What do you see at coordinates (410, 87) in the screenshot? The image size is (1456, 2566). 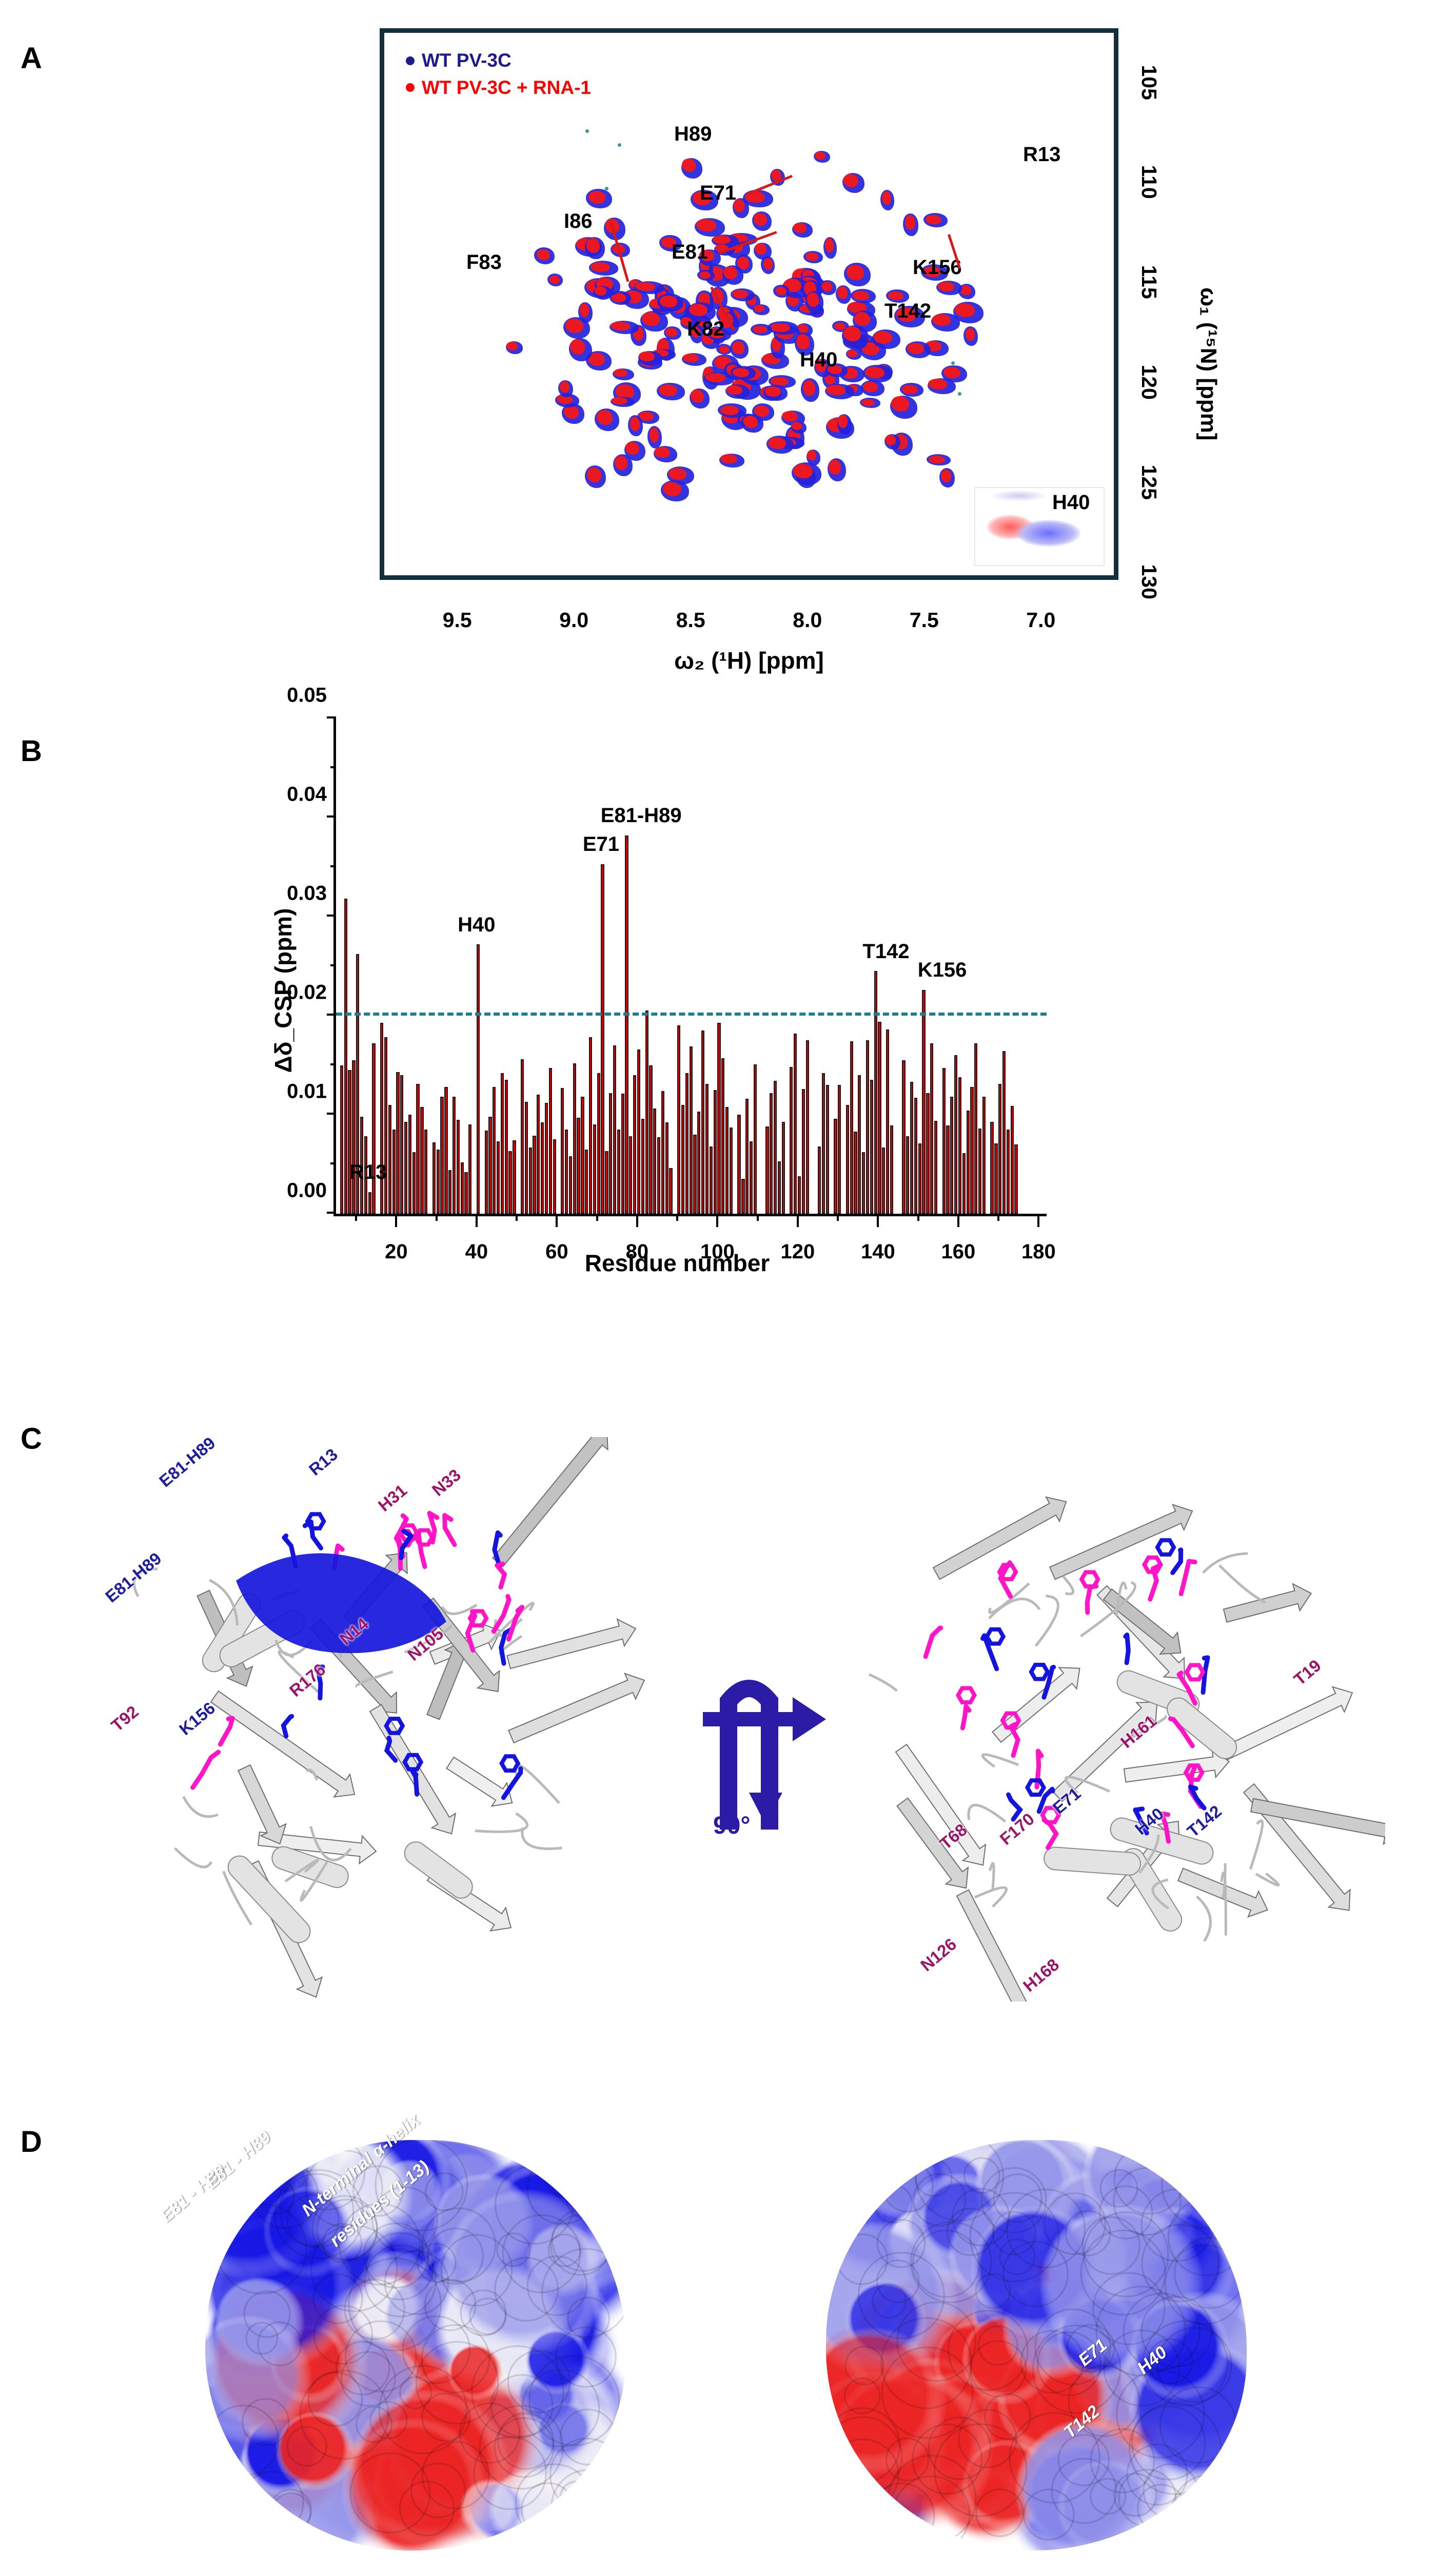 I see `legend-swatch-red` at bounding box center [410, 87].